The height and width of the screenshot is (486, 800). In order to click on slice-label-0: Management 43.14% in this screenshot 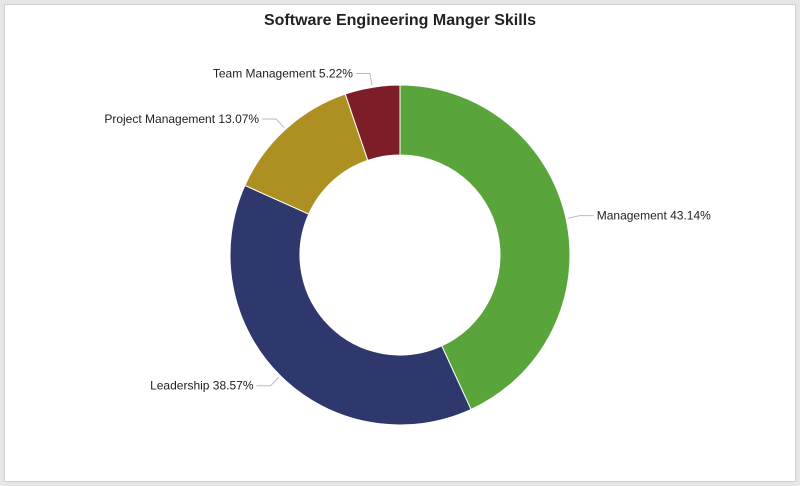, I will do `click(654, 216)`.